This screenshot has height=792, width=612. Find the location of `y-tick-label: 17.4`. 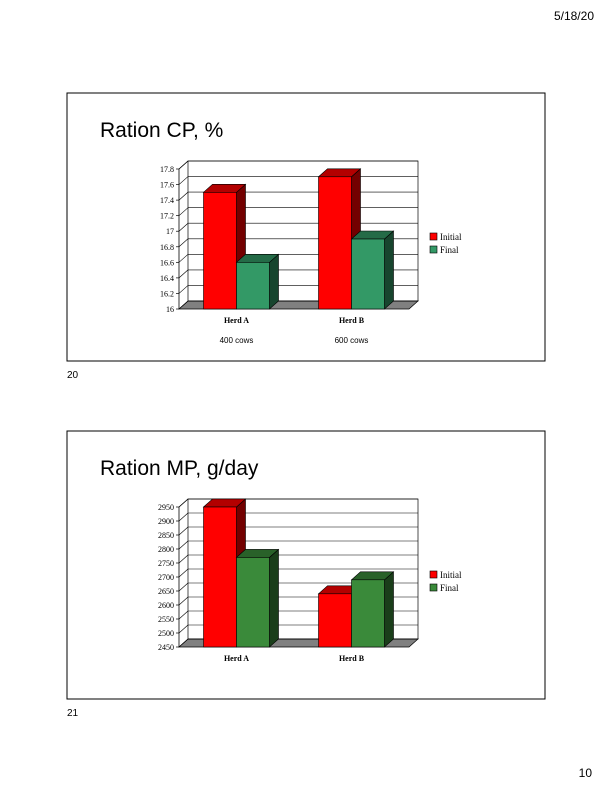

y-tick-label: 17.4 is located at coordinates (167, 200).